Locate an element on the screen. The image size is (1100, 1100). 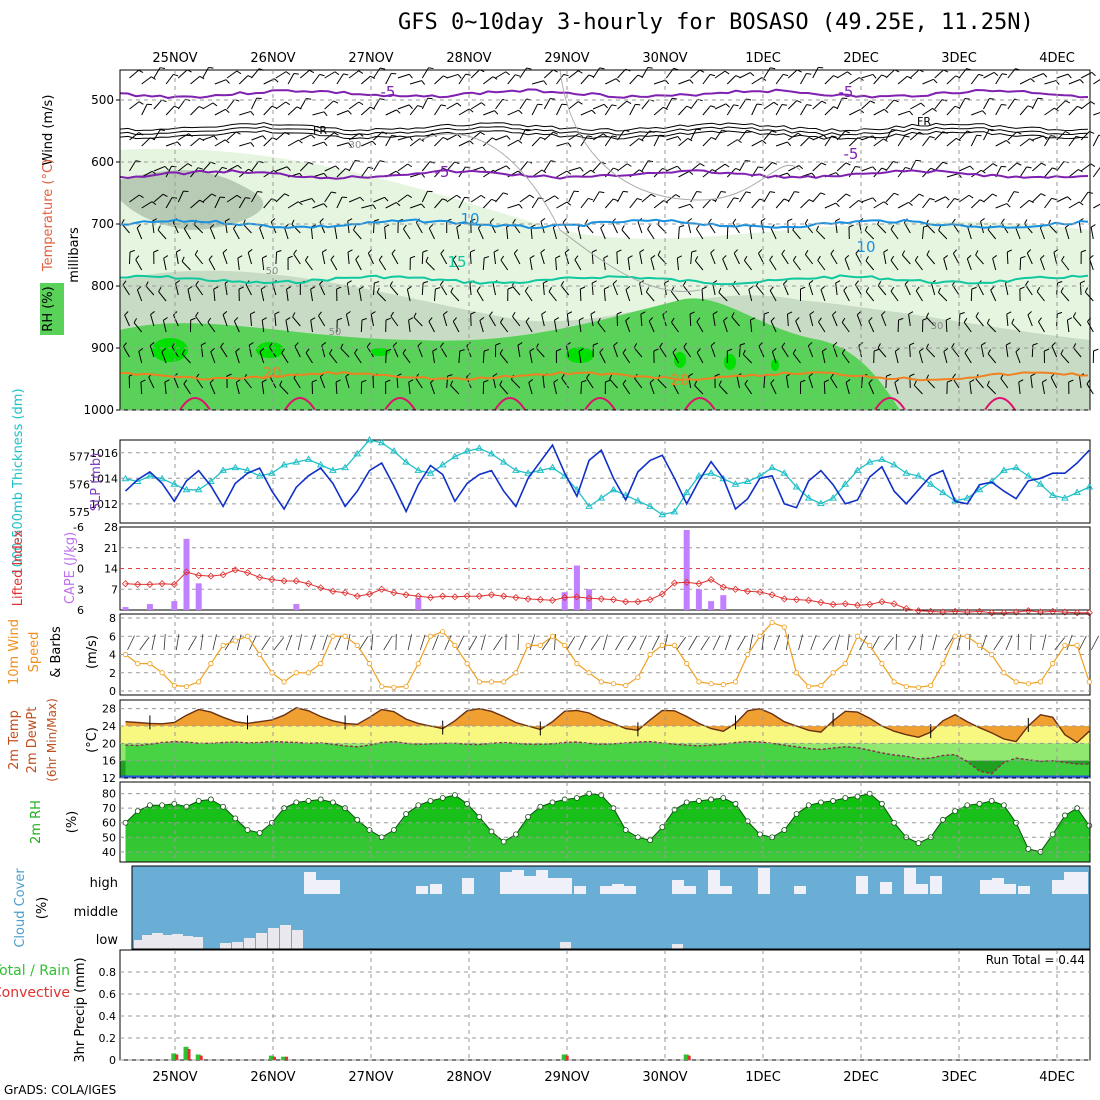
li-axis-label: Lifted Index is located at coordinates (18, 567).